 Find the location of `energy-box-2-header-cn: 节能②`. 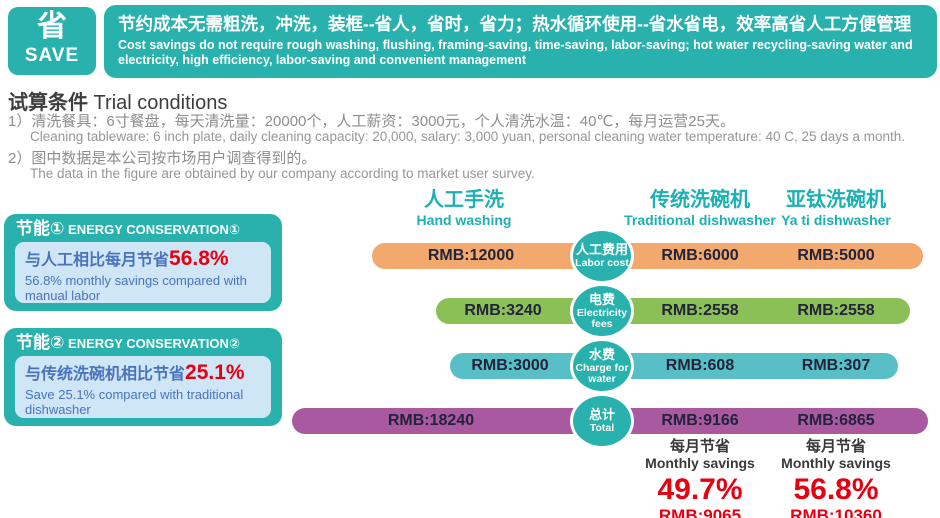

energy-box-2-header-cn: 节能② is located at coordinates (40, 342).